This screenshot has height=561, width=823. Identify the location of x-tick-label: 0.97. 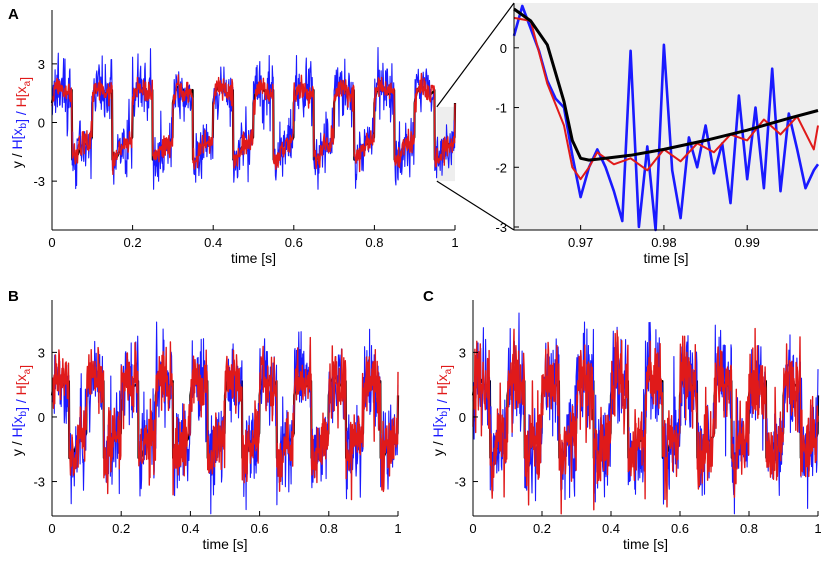
(580, 242).